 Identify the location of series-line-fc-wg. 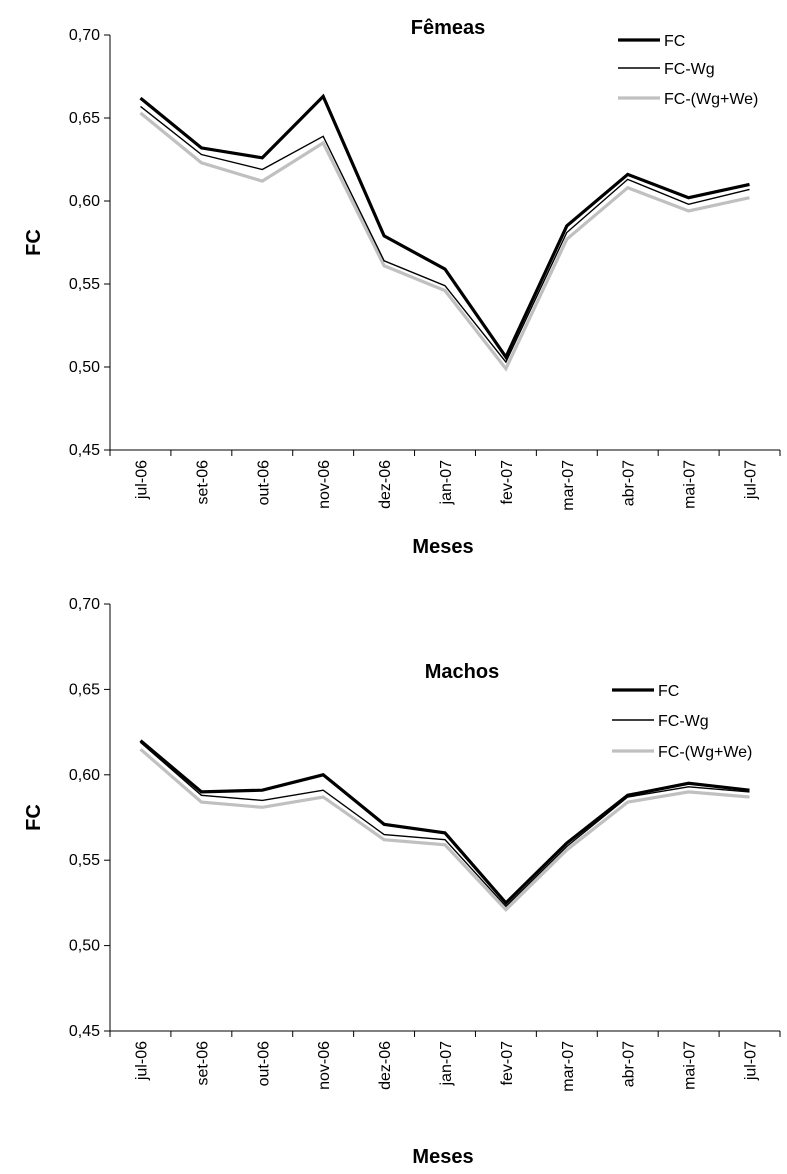
(445, 824).